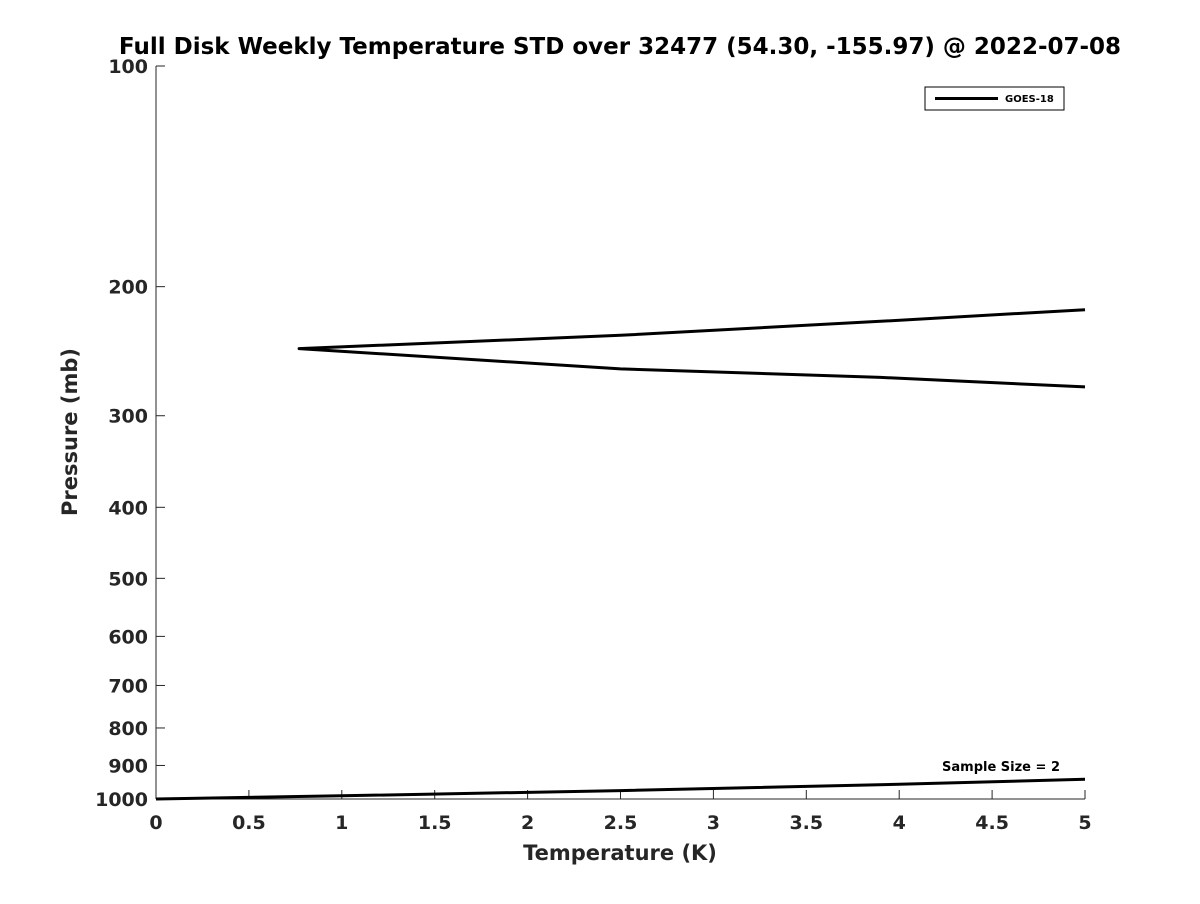 Image resolution: width=1200 pixels, height=904 pixels. I want to click on y-tick-label: 1000, so click(121, 800).